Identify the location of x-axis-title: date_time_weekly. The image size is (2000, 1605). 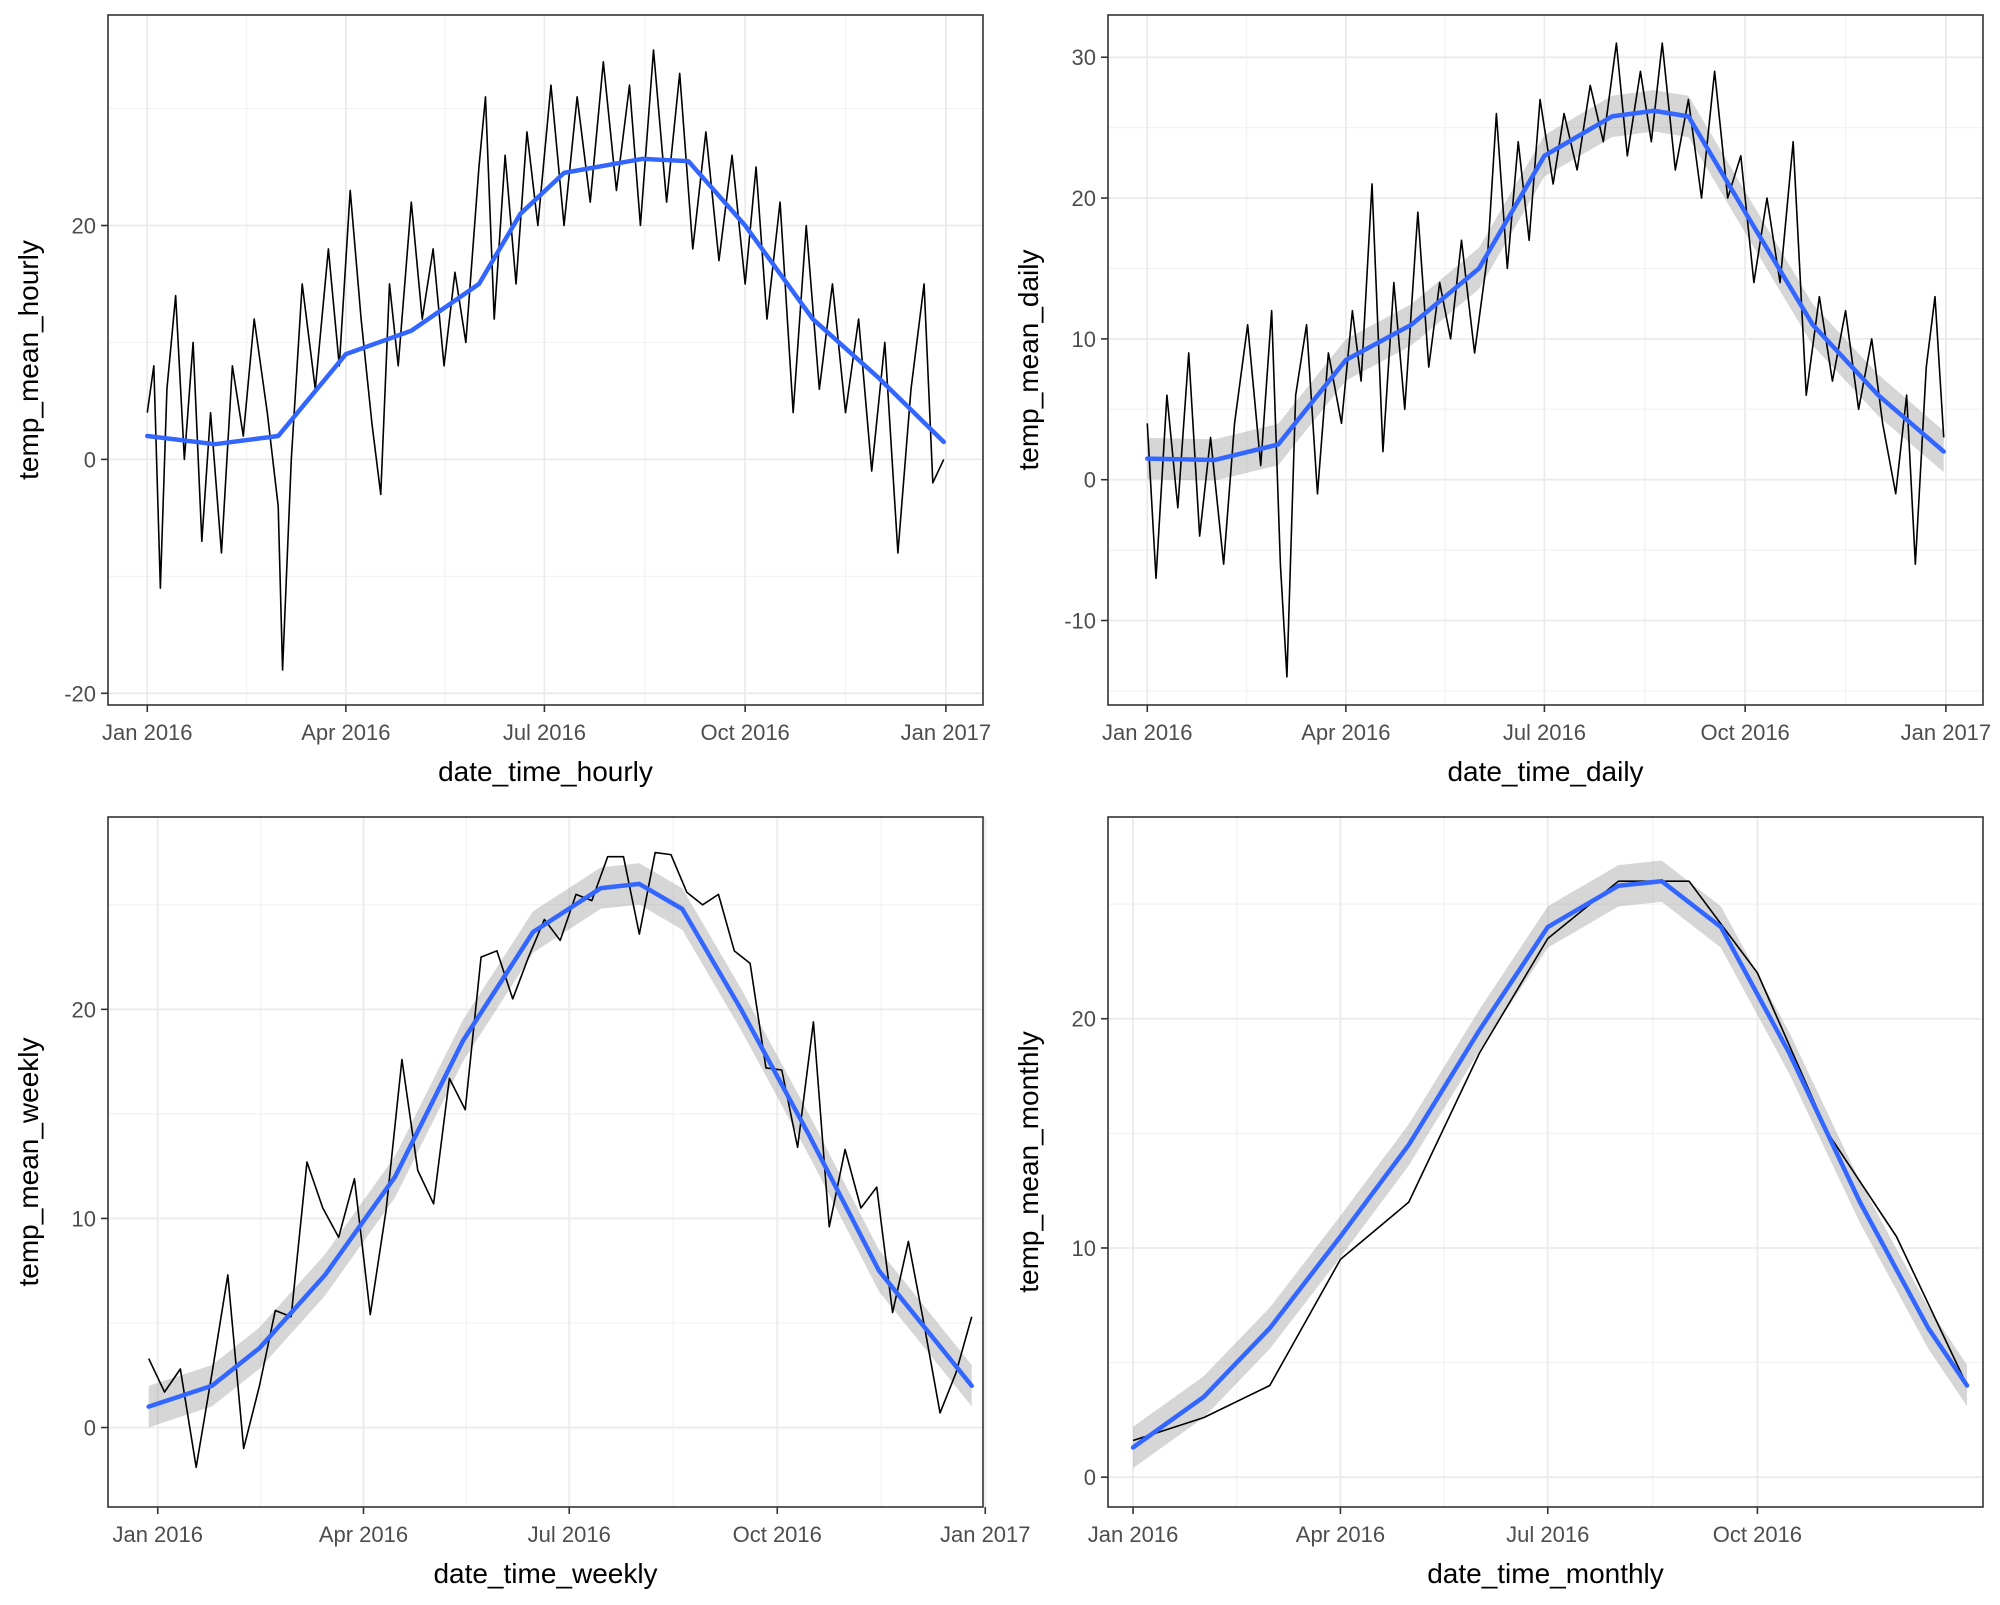
(545, 1573).